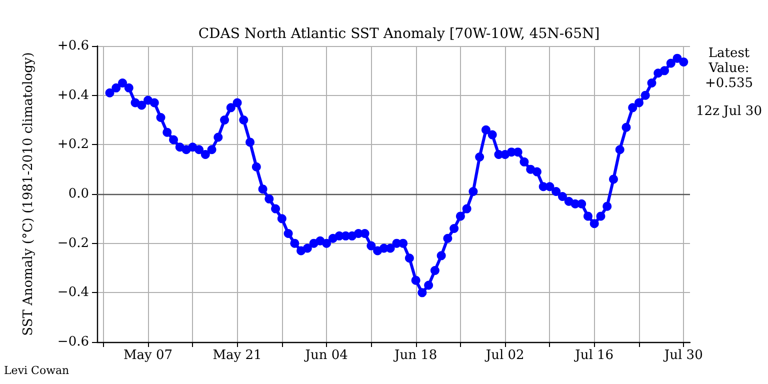  Describe the element at coordinates (504, 355) in the screenshot. I see `x-tick-label: Jul 02` at that location.